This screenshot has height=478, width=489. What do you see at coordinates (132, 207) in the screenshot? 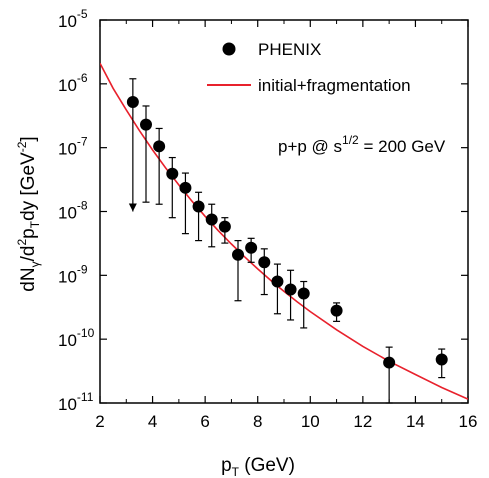
I see `upper-limit-arrow` at bounding box center [132, 207].